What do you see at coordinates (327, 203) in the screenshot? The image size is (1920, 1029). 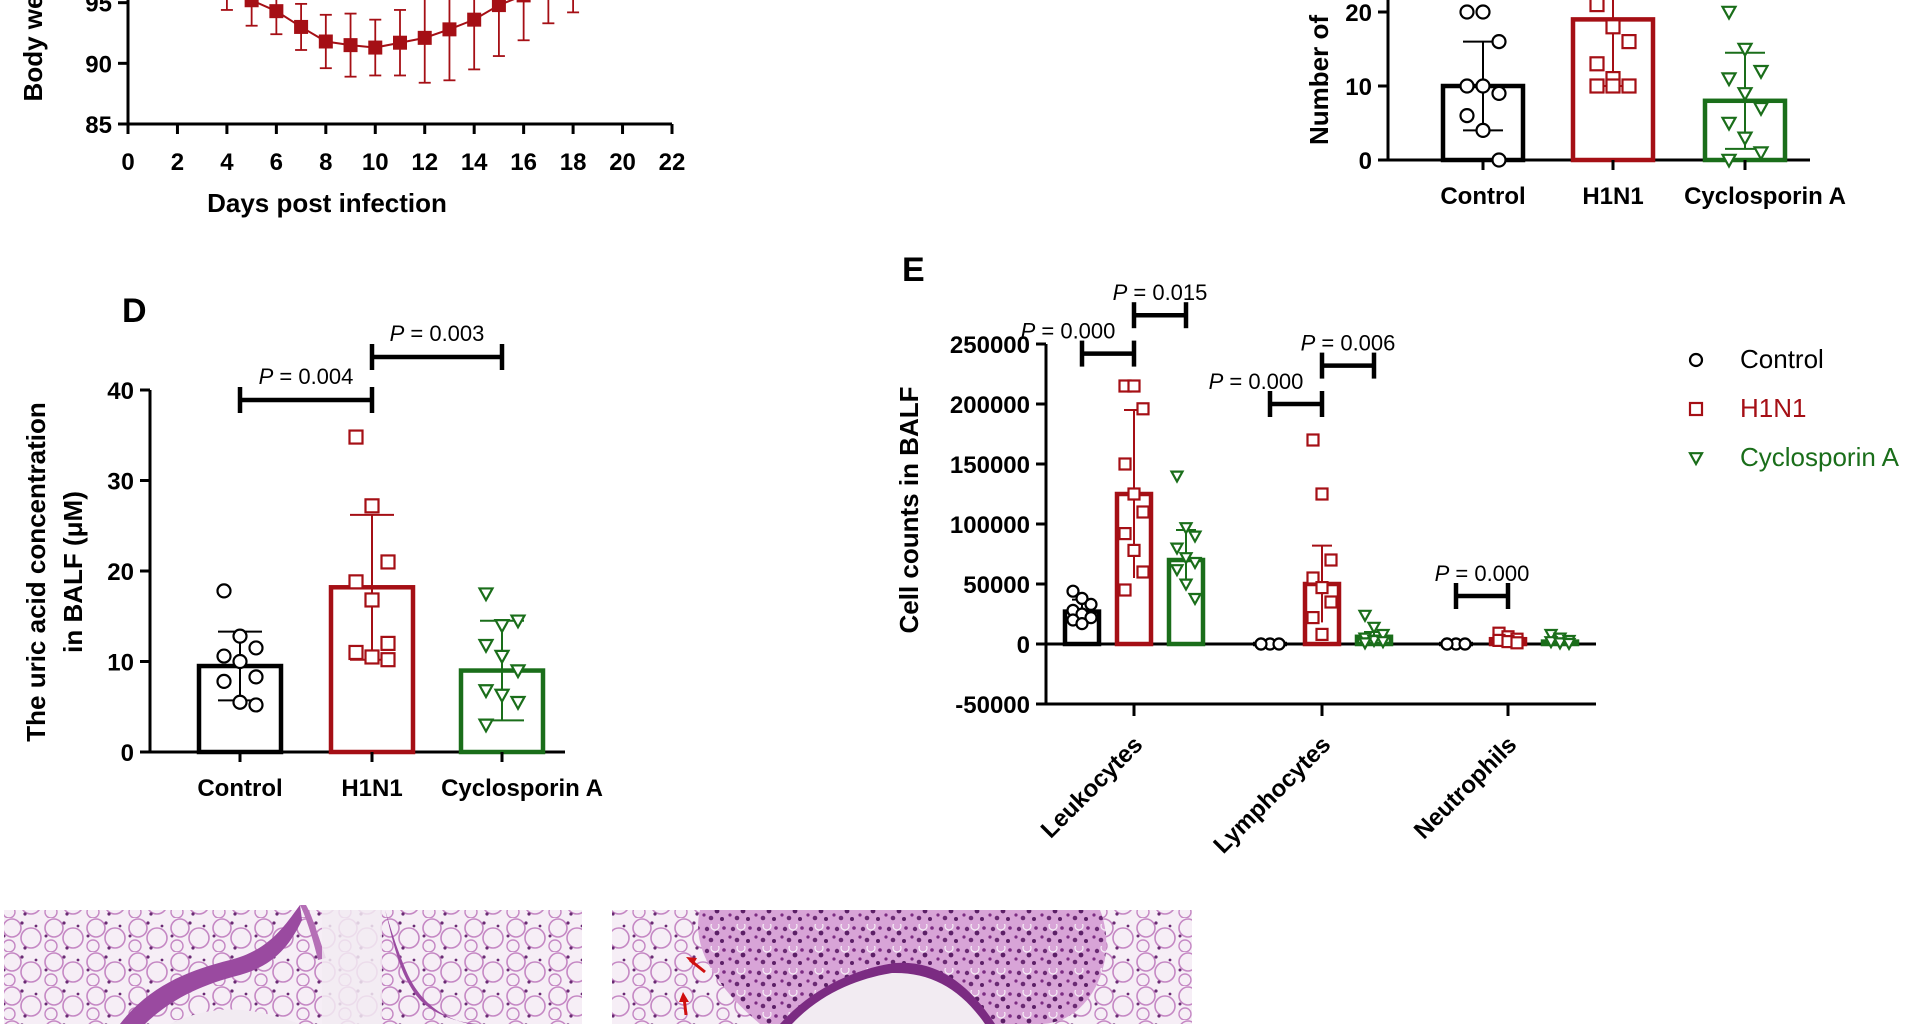 I see `panel-b-x-axis-label: Days post infection` at bounding box center [327, 203].